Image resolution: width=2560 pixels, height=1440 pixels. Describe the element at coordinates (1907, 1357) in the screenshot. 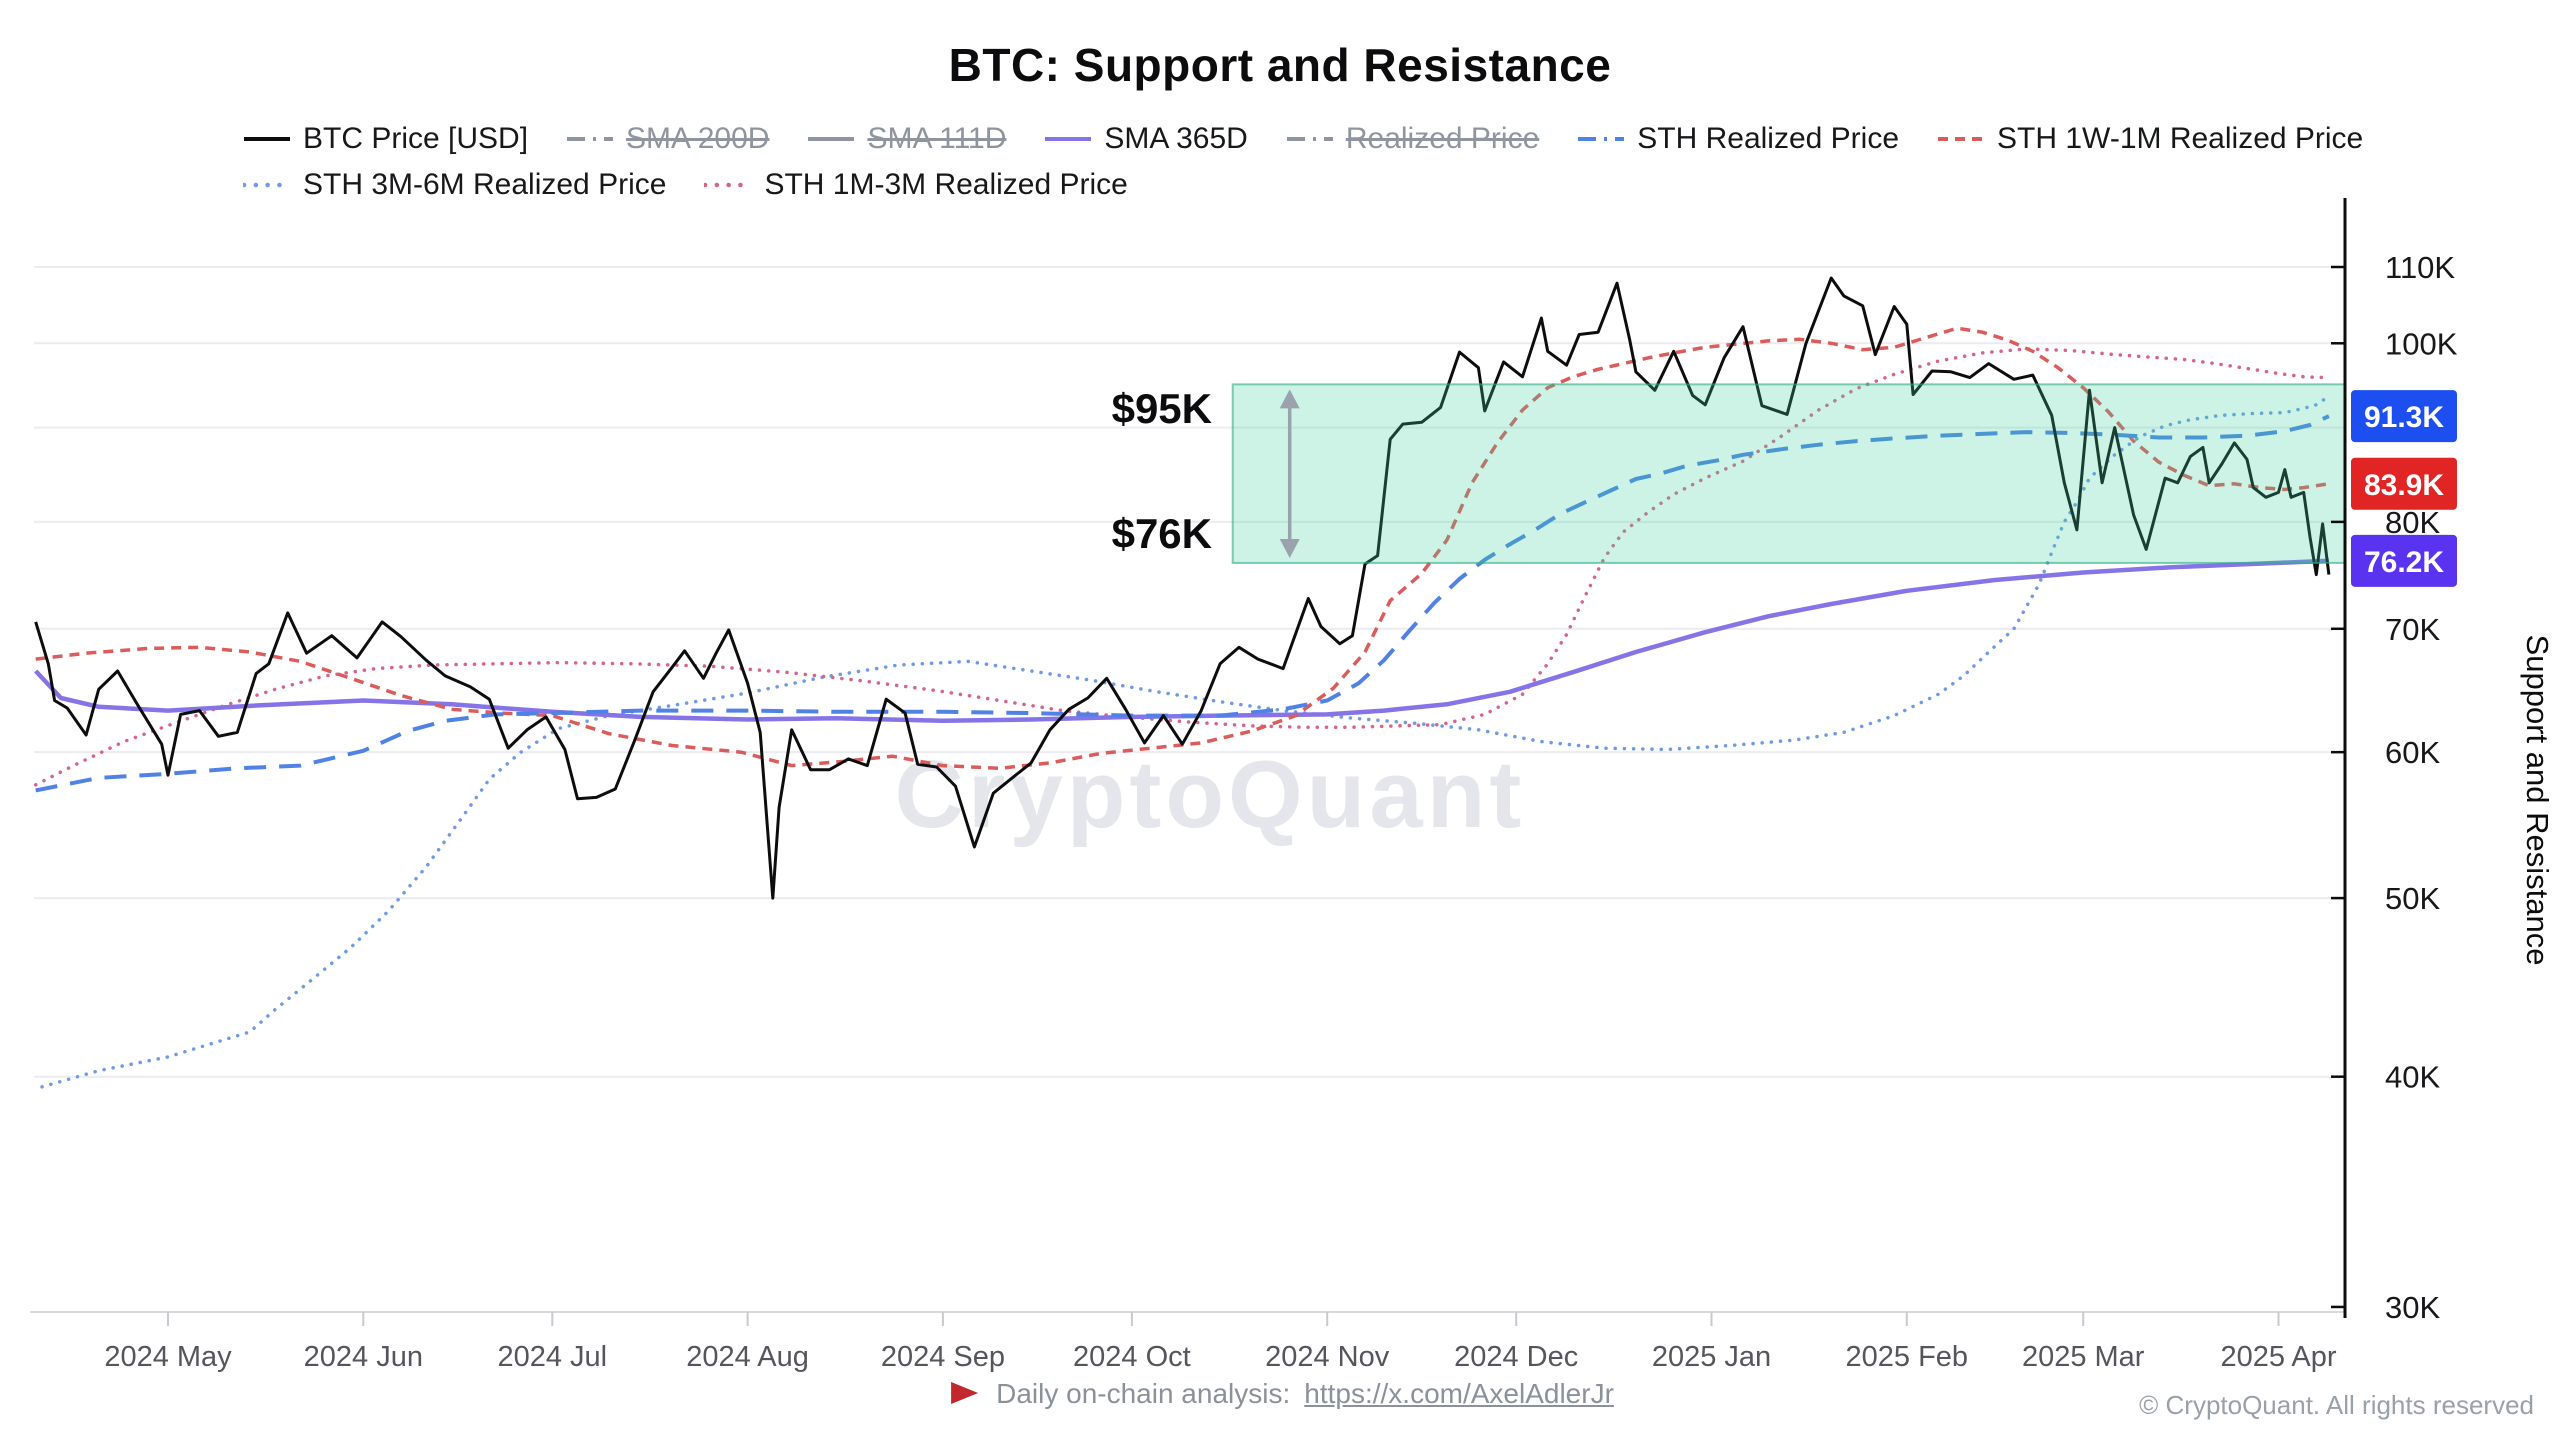

I see `x-tick-label: 2025 Feb` at that location.